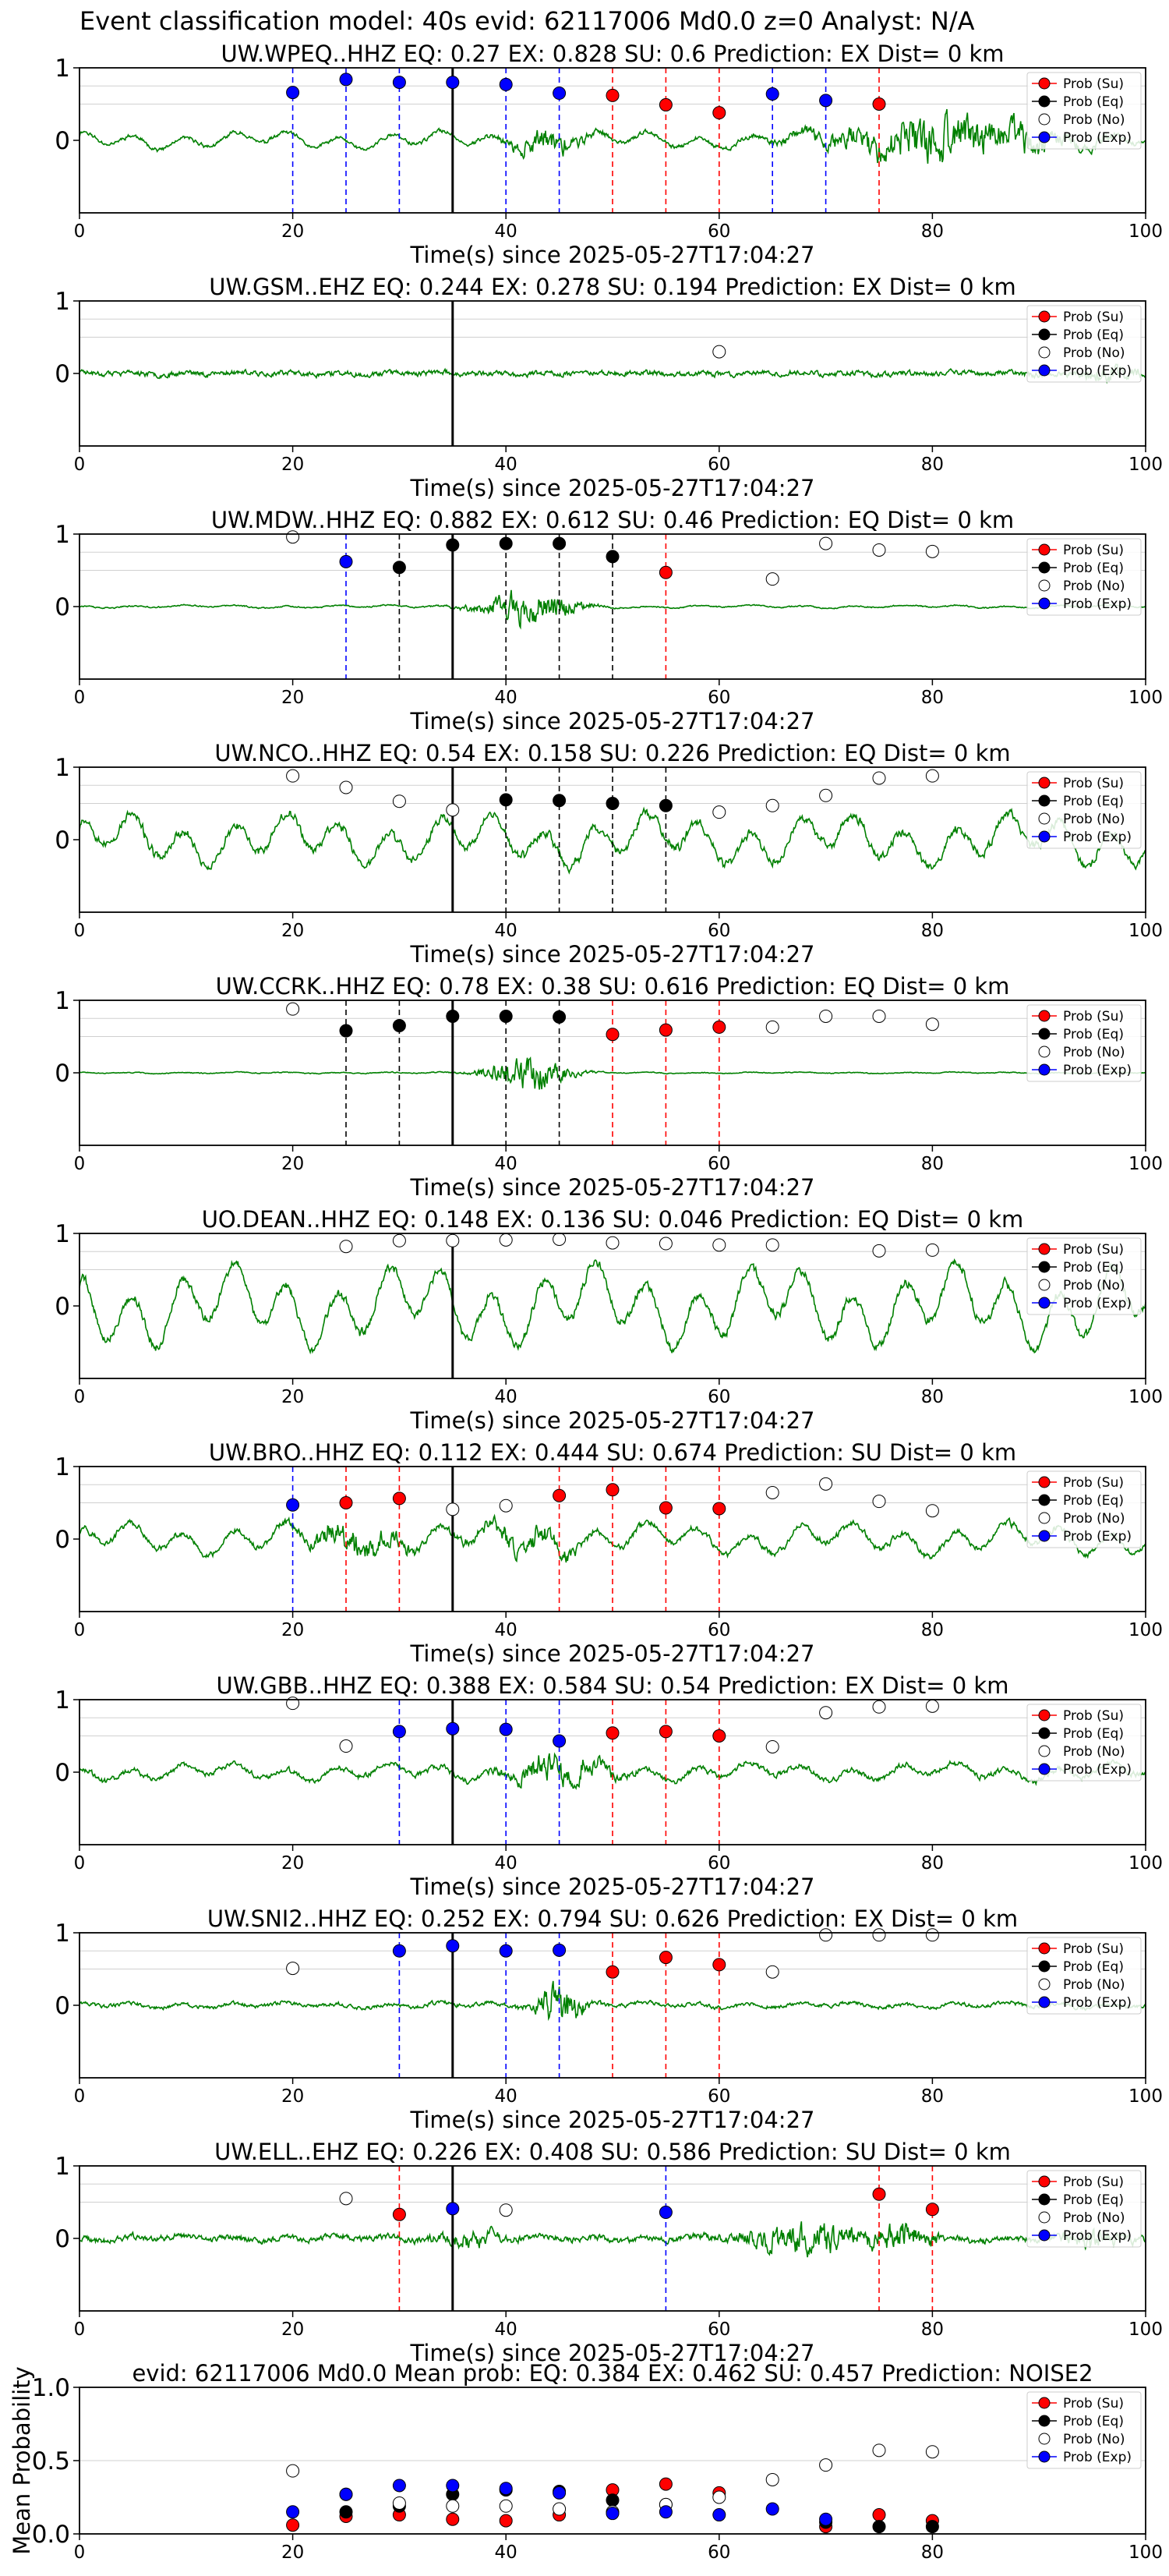 The image size is (1169, 2576). What do you see at coordinates (453, 2519) in the screenshot?
I see `mean-prob-marker-su` at bounding box center [453, 2519].